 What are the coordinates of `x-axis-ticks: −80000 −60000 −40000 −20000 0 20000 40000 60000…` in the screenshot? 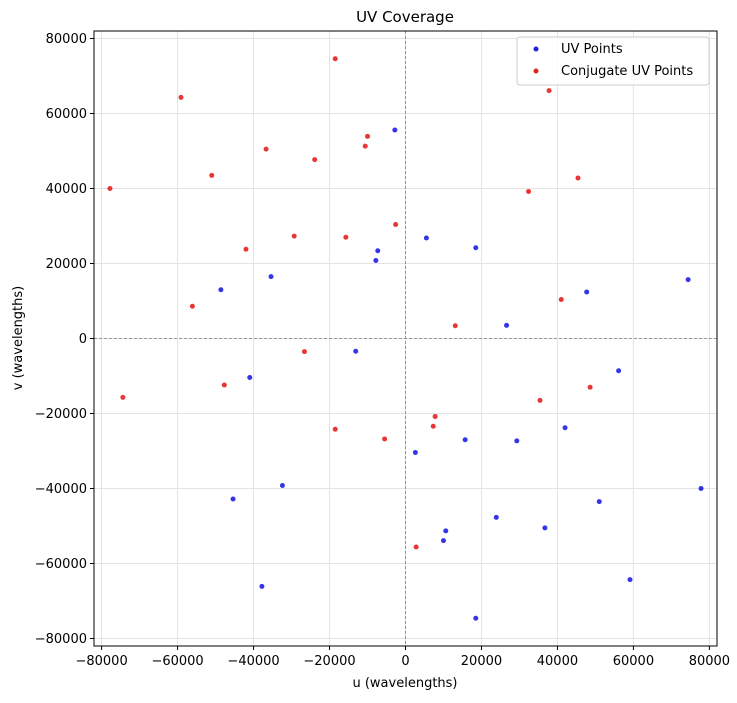 It's located at (402, 657).